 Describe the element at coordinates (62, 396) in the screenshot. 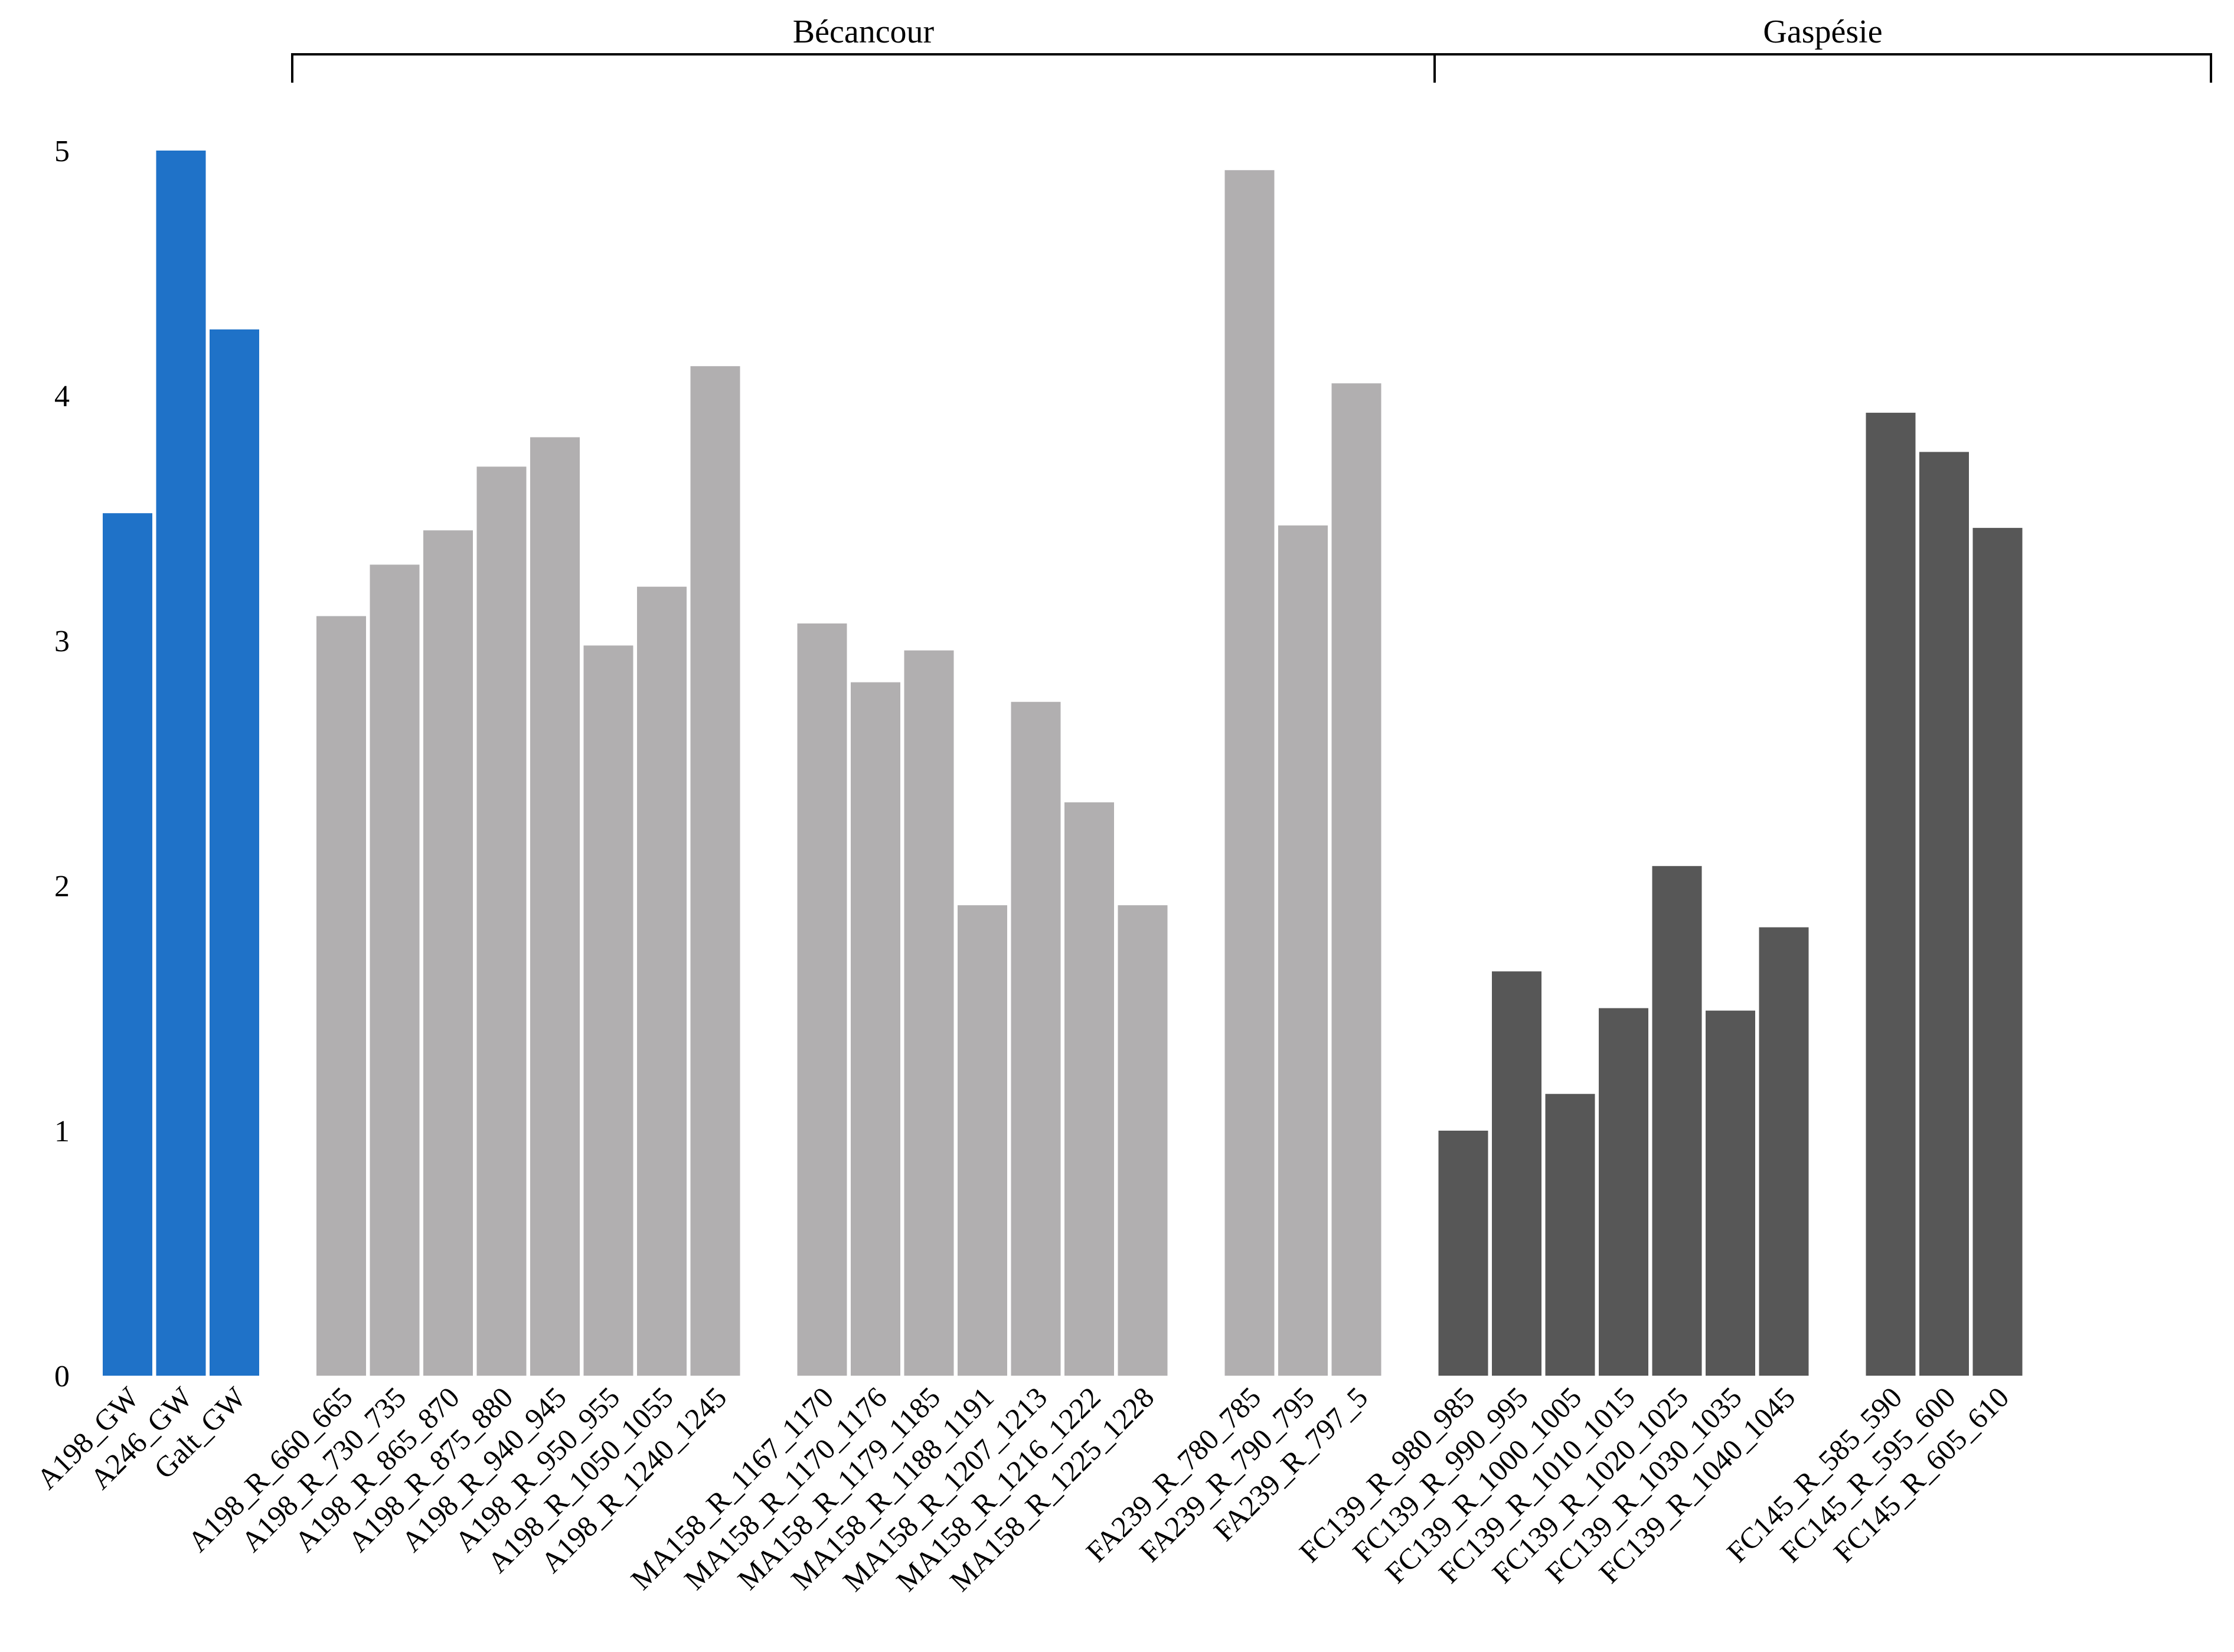

I see `y-tick-label: 4` at that location.